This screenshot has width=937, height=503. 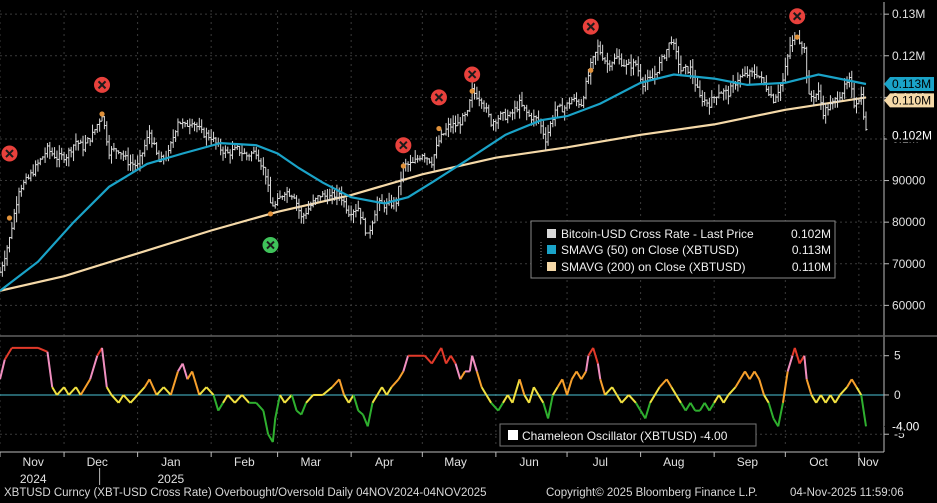 I want to click on oscillator-legend: Chameleon Oscillator (XBTUSD) -4.00, so click(x=628, y=435).